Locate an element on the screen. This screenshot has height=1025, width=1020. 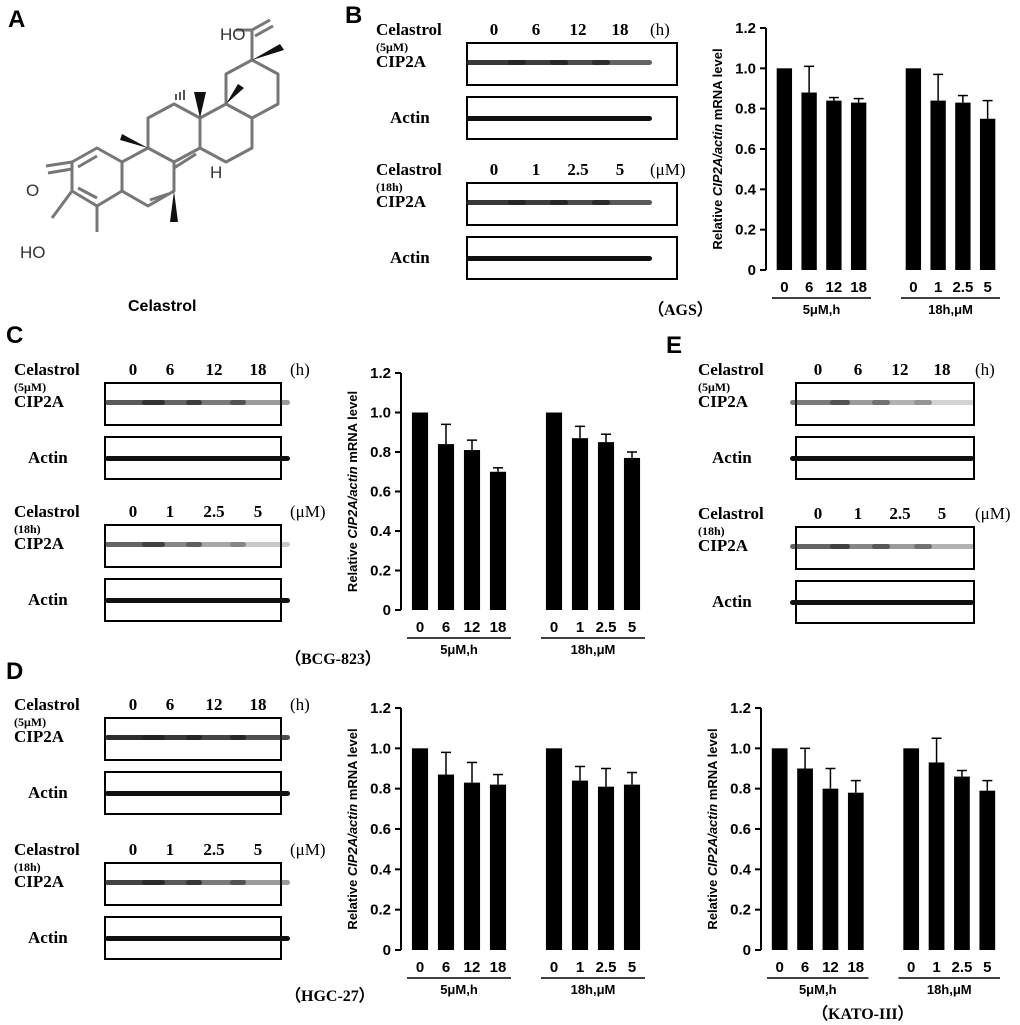
D-time-lane-label: 12 is located at coordinates (214, 704).